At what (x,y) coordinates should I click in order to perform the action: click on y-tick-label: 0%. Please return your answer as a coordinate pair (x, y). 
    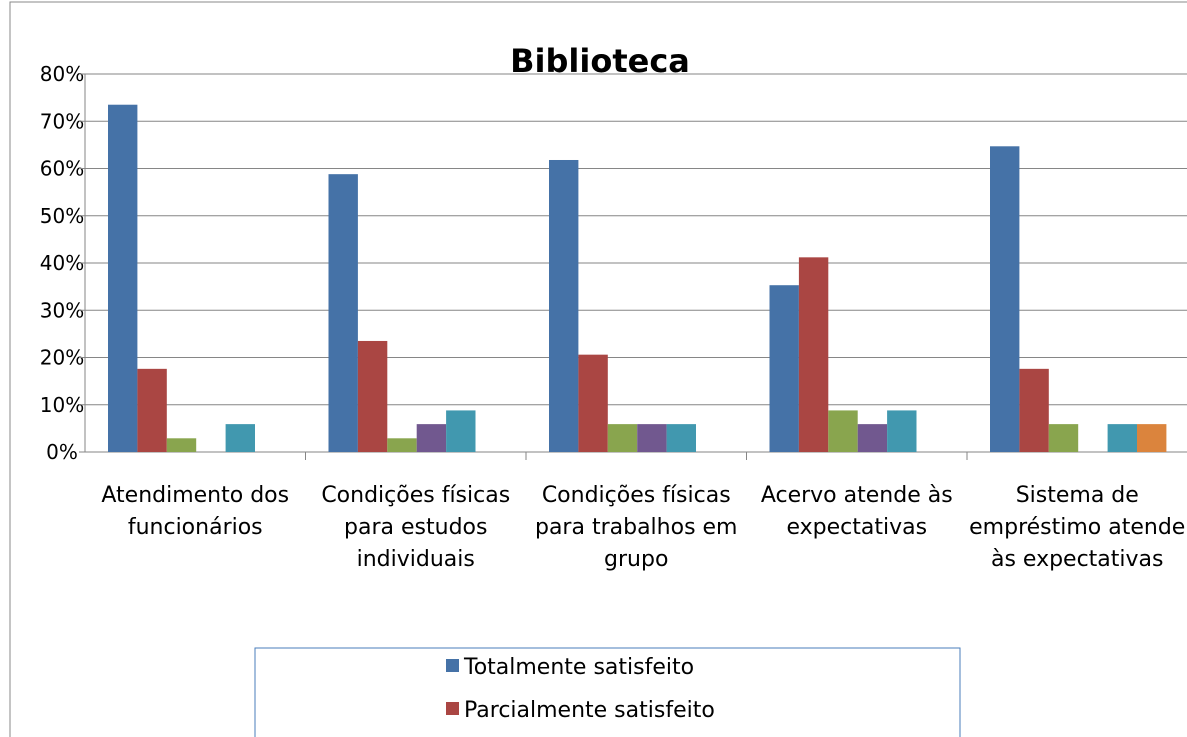
    Looking at the image, I should click on (62, 452).